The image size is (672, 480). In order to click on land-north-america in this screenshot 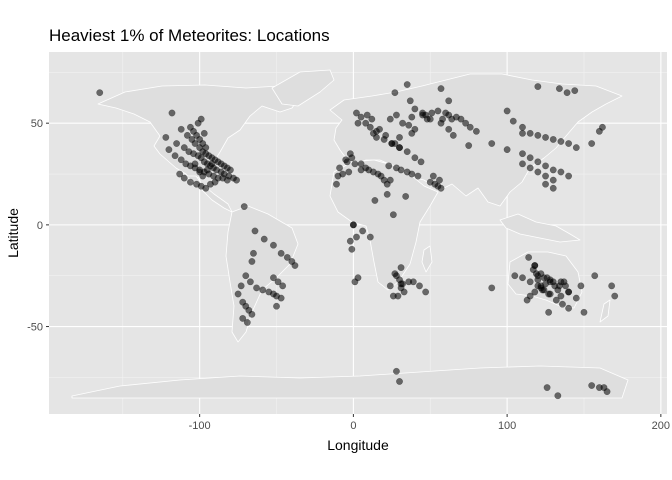, I will do `click(210, 128)`.